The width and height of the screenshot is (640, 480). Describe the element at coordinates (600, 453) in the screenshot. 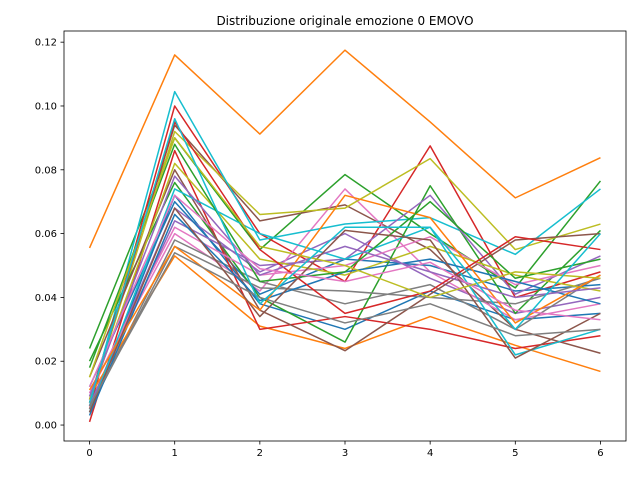

I see `x-tick-label: 6` at that location.